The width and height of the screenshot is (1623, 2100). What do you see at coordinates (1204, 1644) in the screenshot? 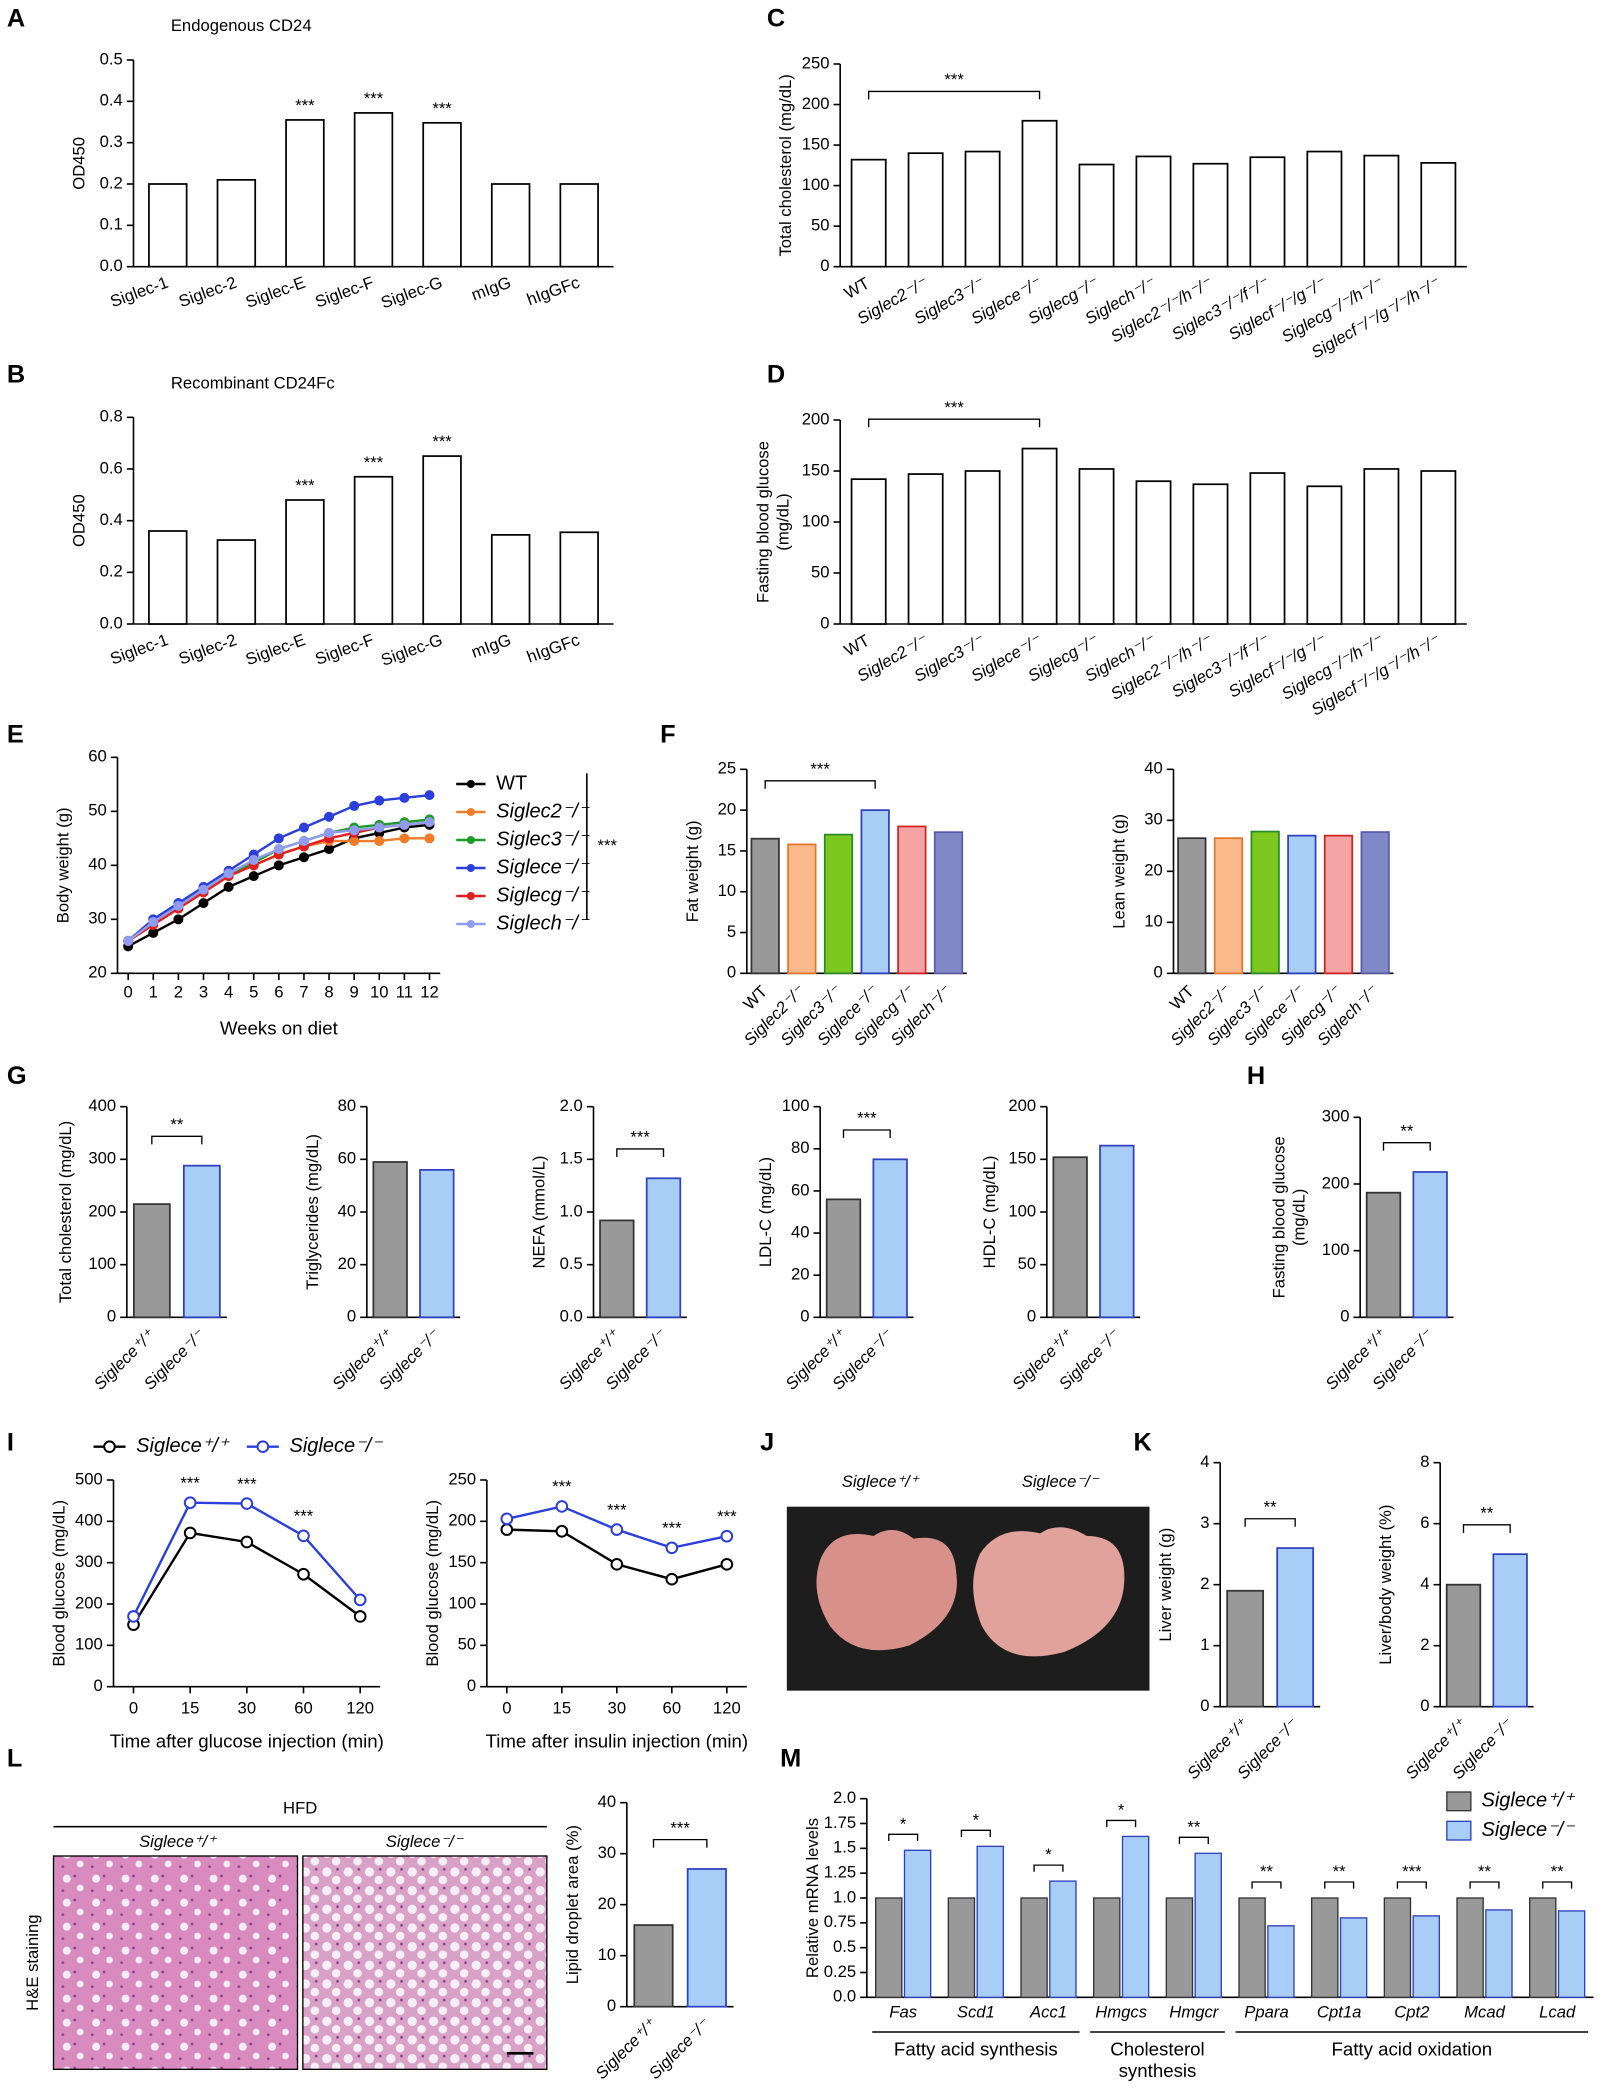
I see `y-tick-label: 1` at bounding box center [1204, 1644].